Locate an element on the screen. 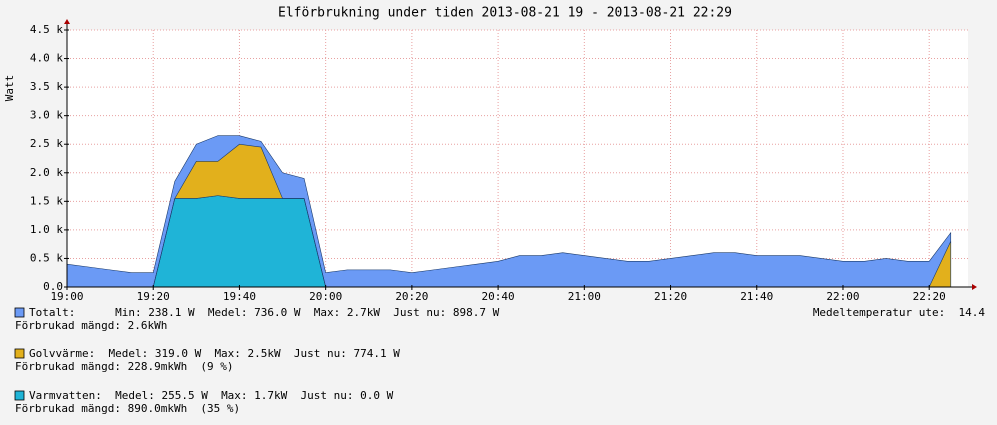 The height and width of the screenshot is (425, 997). y-tick-label: 4.5 k is located at coordinates (46, 29).